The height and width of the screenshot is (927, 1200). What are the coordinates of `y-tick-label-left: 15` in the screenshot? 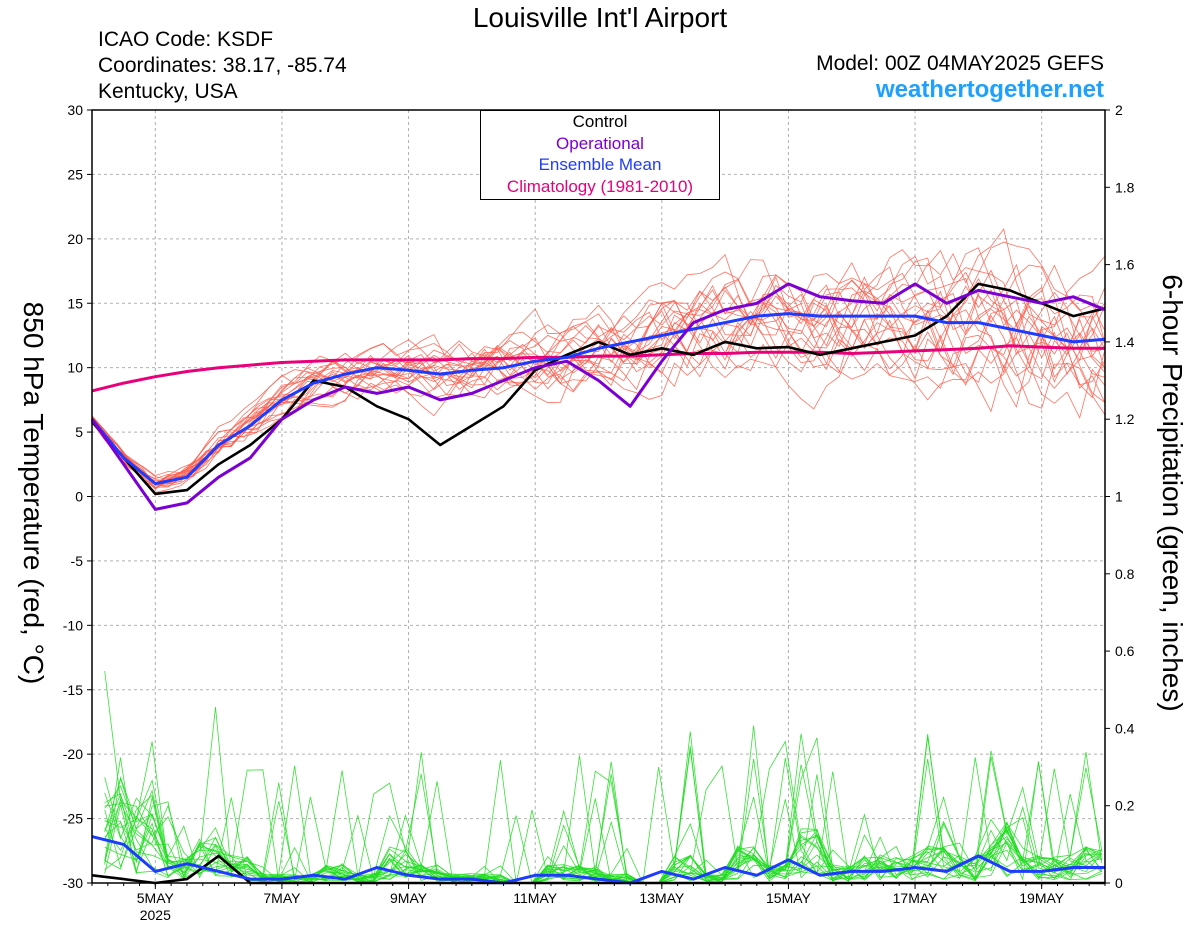 It's located at (75, 303).